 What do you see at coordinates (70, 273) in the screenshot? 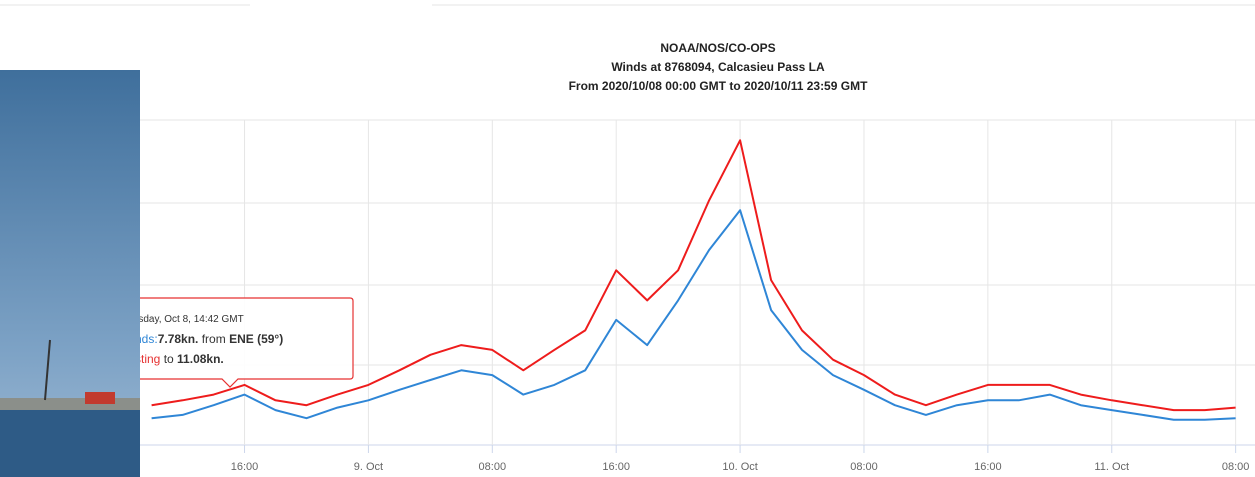
I see `photo` at bounding box center [70, 273].